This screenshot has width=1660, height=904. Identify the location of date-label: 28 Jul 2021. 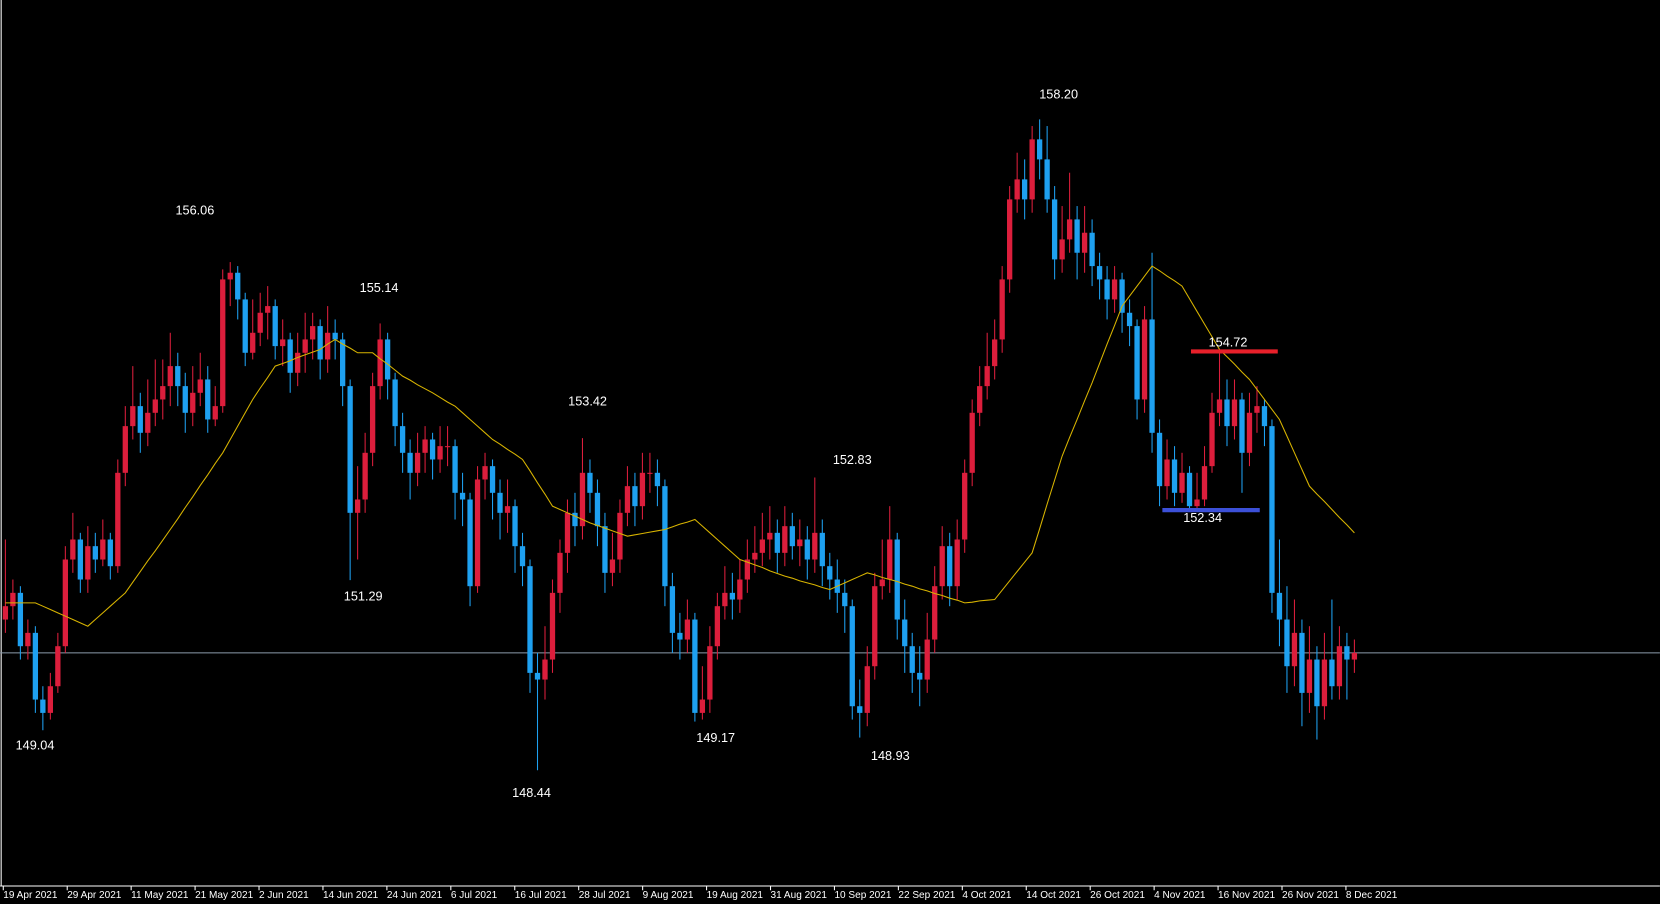
(605, 895).